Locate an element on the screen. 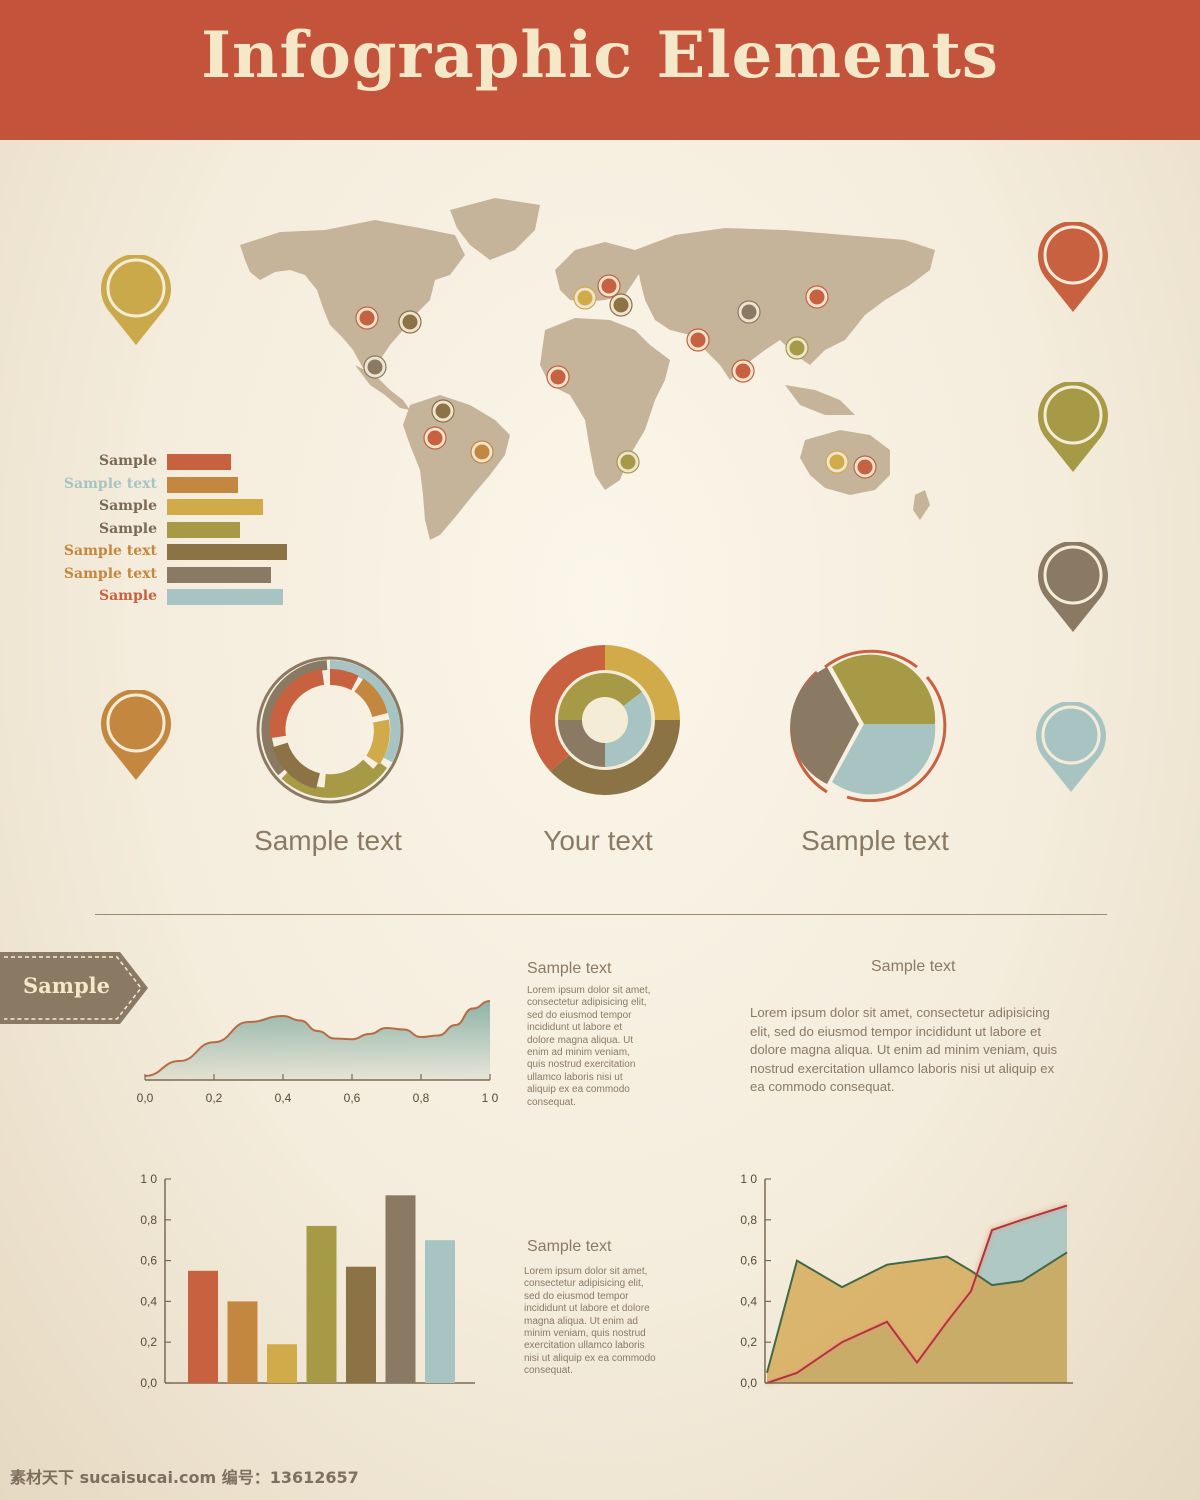  world-map is located at coordinates (587, 369).